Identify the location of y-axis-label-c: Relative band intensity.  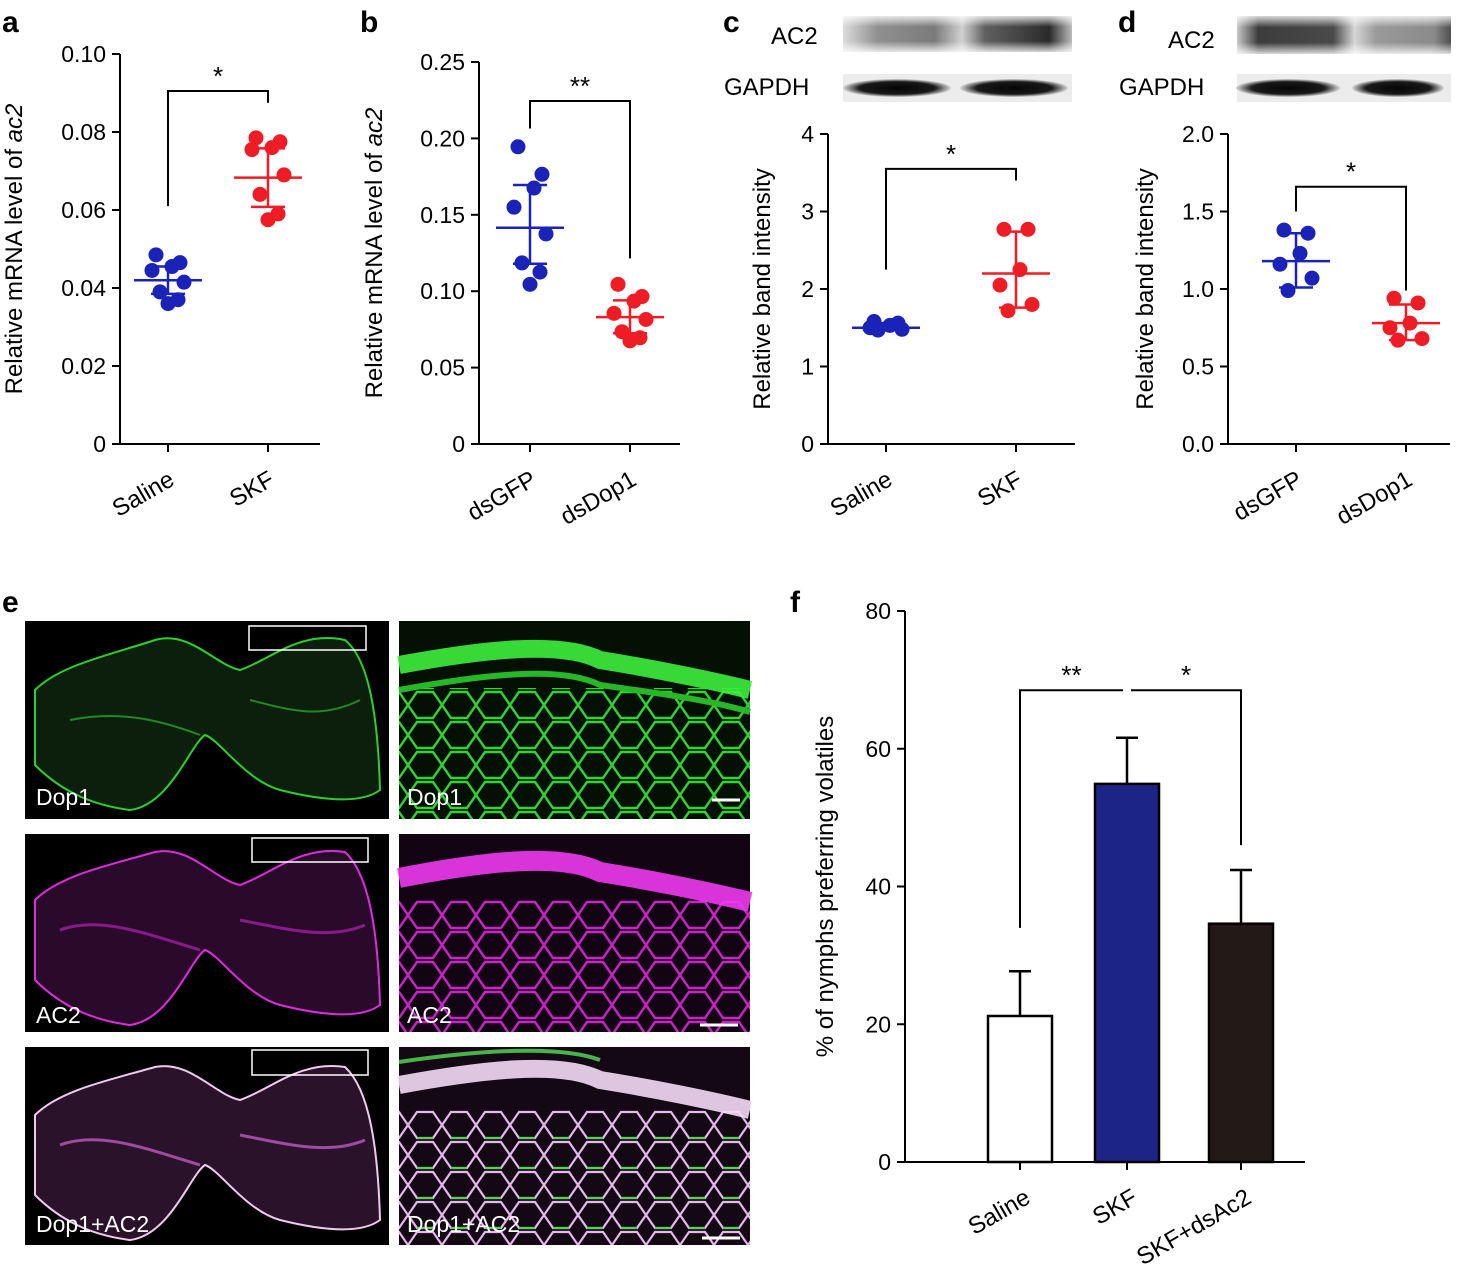
(762, 288).